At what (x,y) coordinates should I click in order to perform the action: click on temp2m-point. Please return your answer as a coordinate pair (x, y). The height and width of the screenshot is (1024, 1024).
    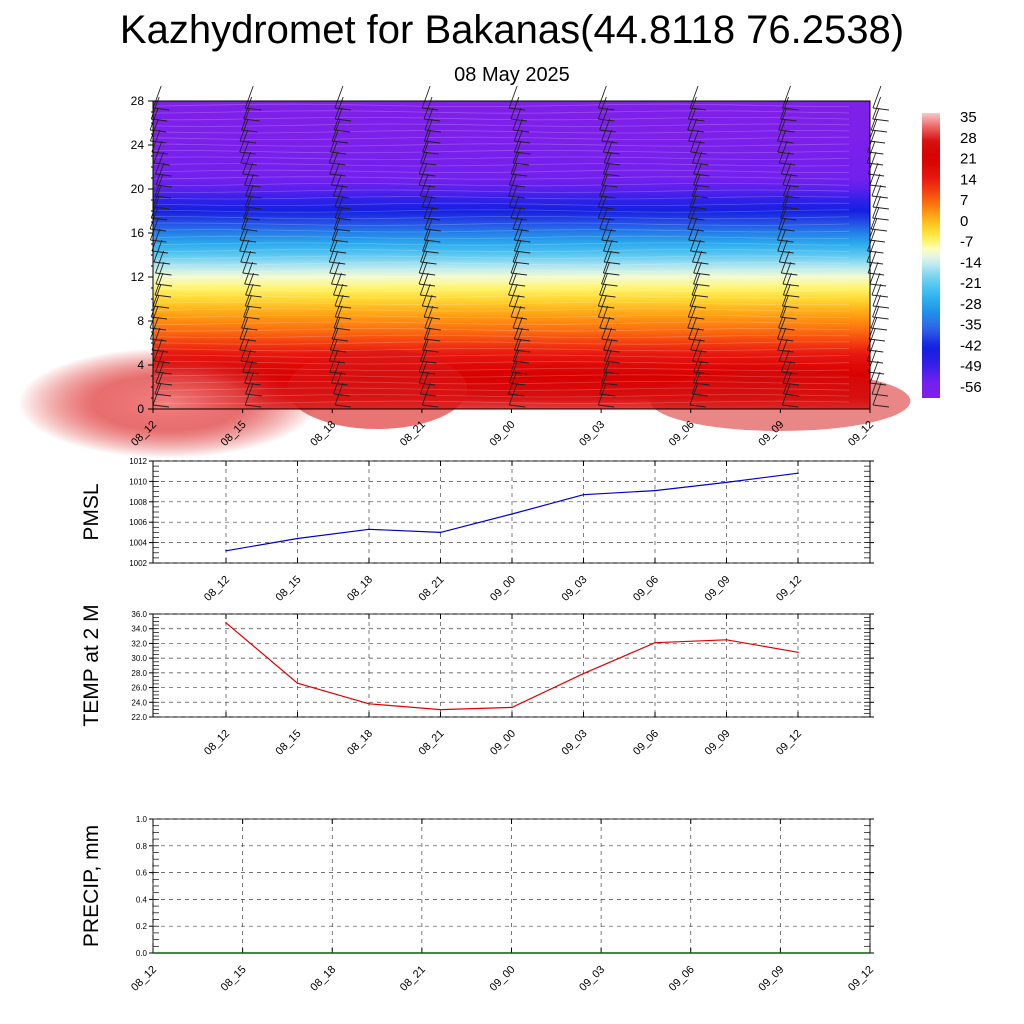
    Looking at the image, I should click on (655, 642).